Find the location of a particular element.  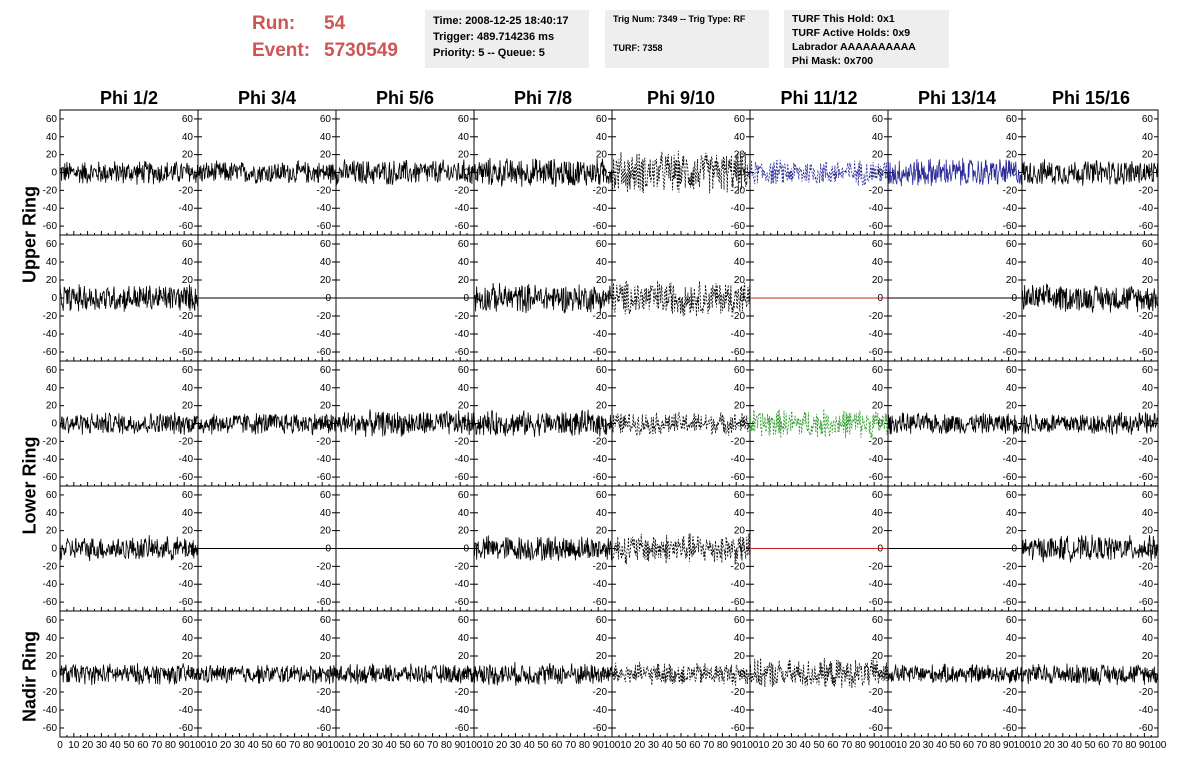

x-tick-label: 70 is located at coordinates (433, 745).